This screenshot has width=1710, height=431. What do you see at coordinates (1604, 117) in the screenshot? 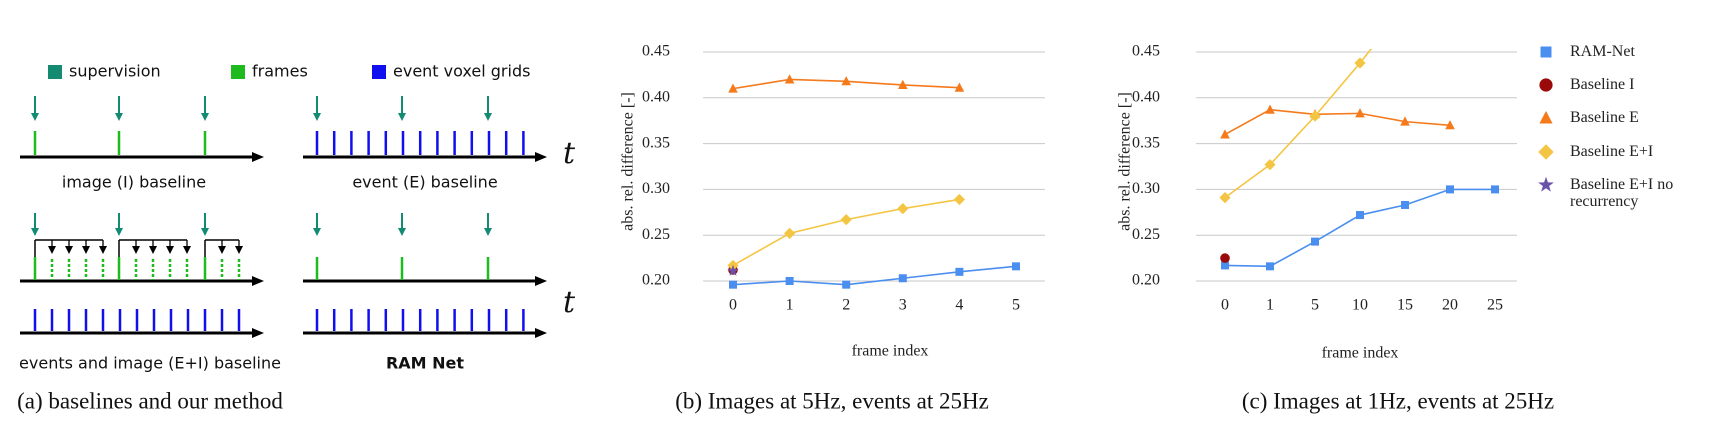
I see `legend-label: Baseline E` at bounding box center [1604, 117].